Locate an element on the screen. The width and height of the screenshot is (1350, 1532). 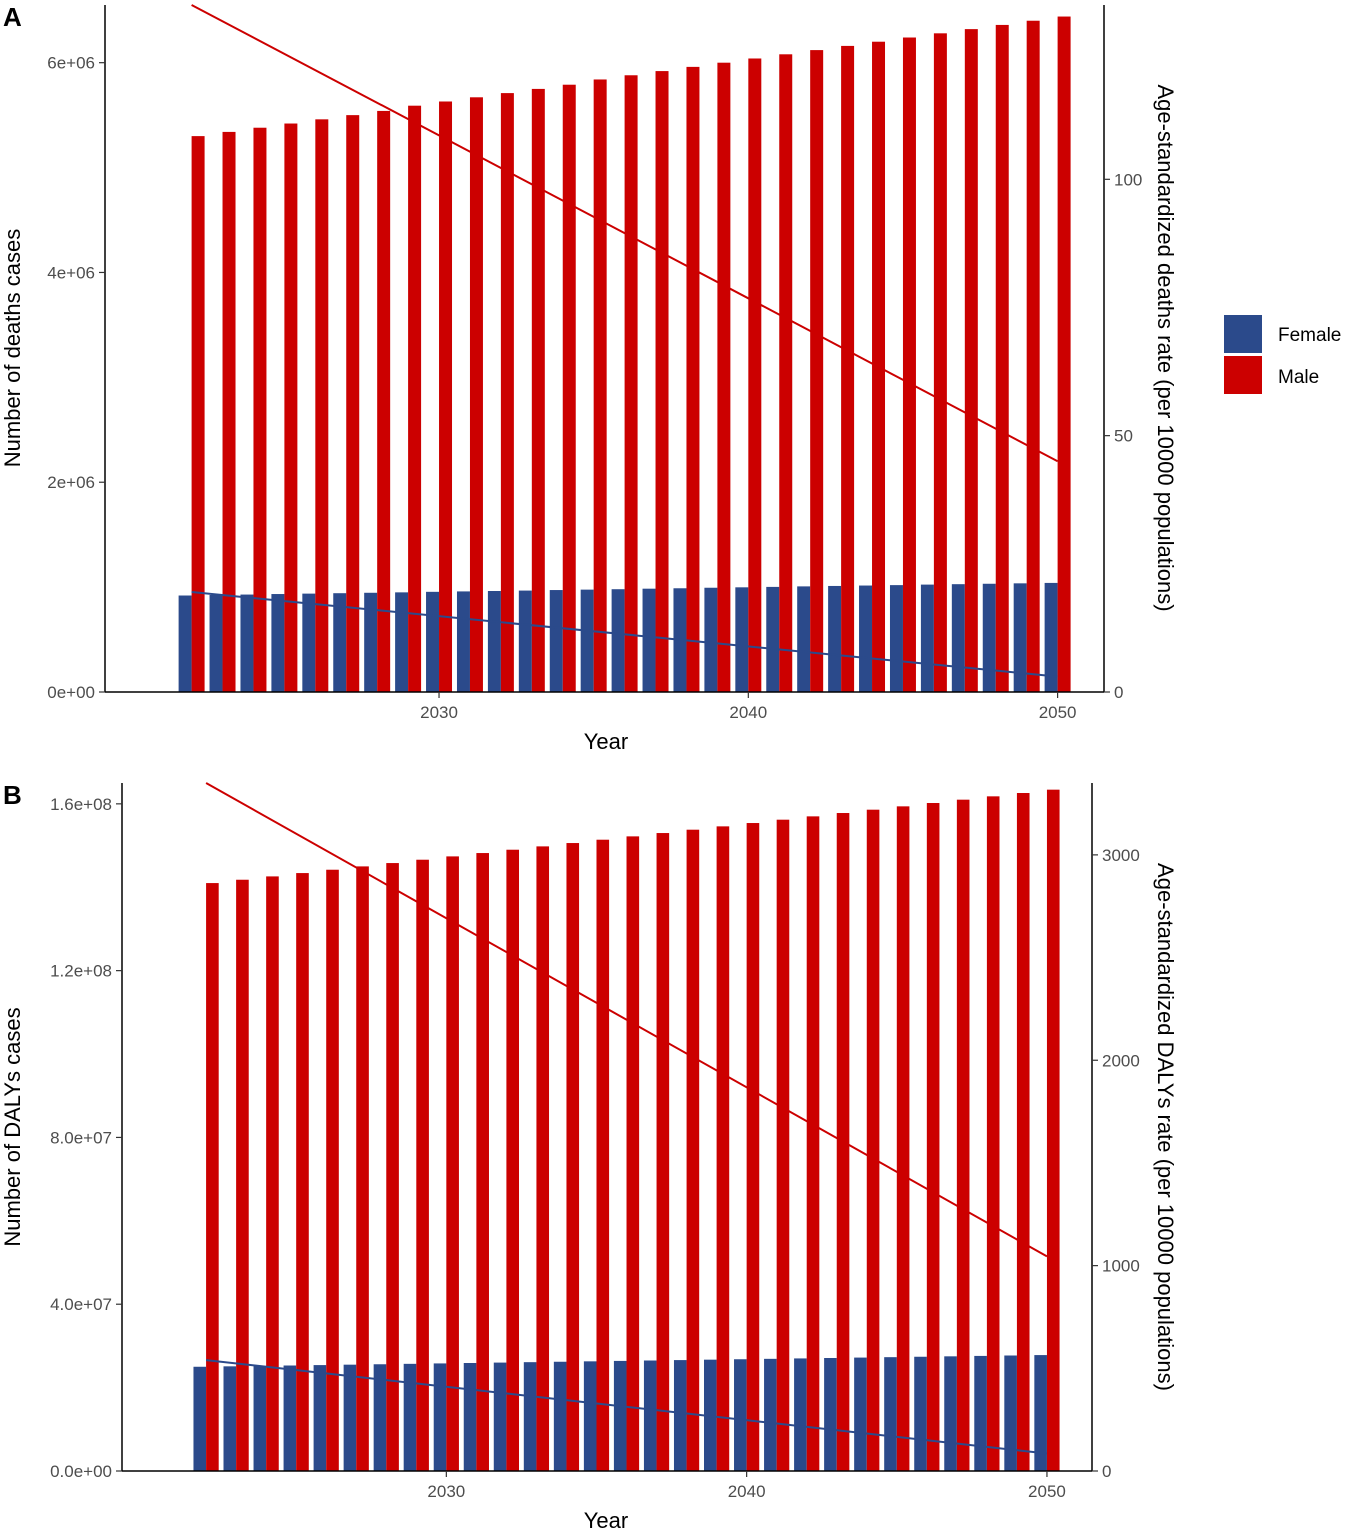
female-bar-2025 is located at coordinates (290, 1418).